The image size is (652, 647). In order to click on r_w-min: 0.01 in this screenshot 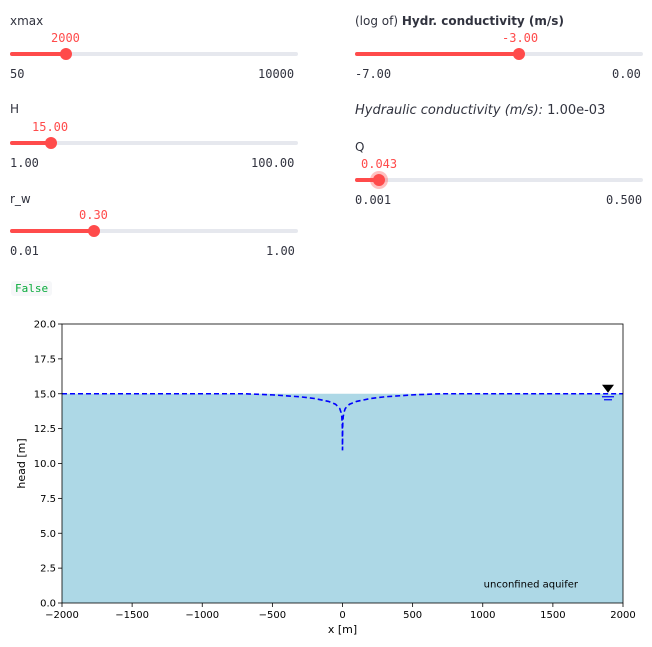, I will do `click(24, 251)`.